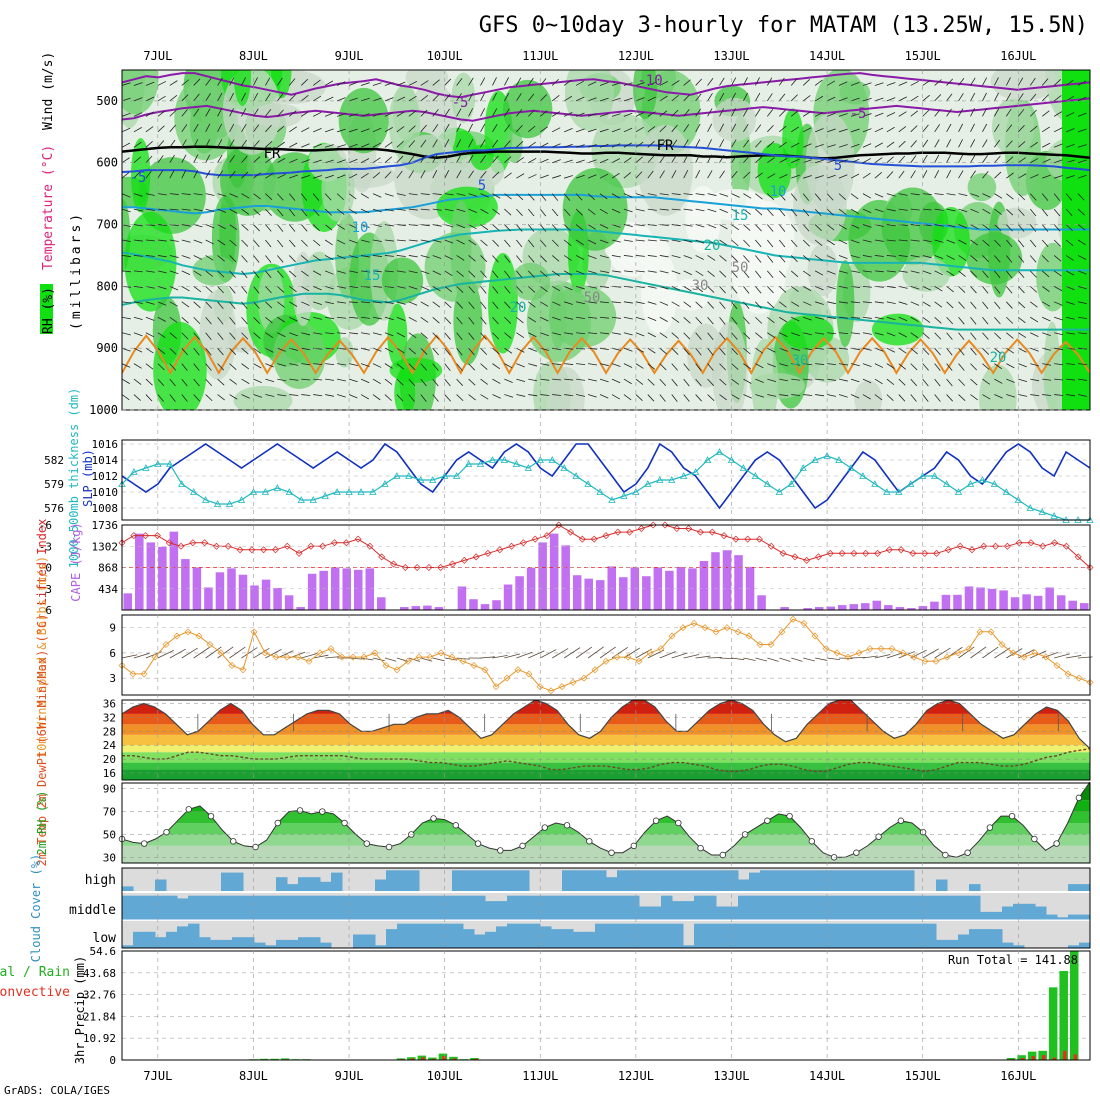  What do you see at coordinates (606, 740) in the screenshot?
I see `temp-frame` at bounding box center [606, 740].